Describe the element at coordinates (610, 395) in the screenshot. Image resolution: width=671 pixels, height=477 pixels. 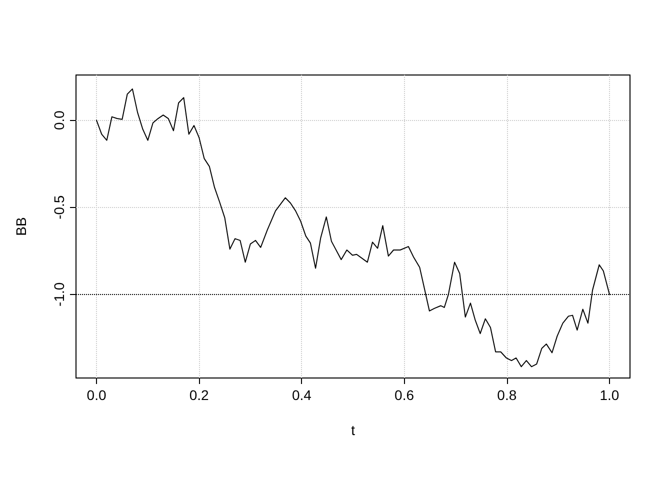
I see `x-tick-label: 1.0` at that location.